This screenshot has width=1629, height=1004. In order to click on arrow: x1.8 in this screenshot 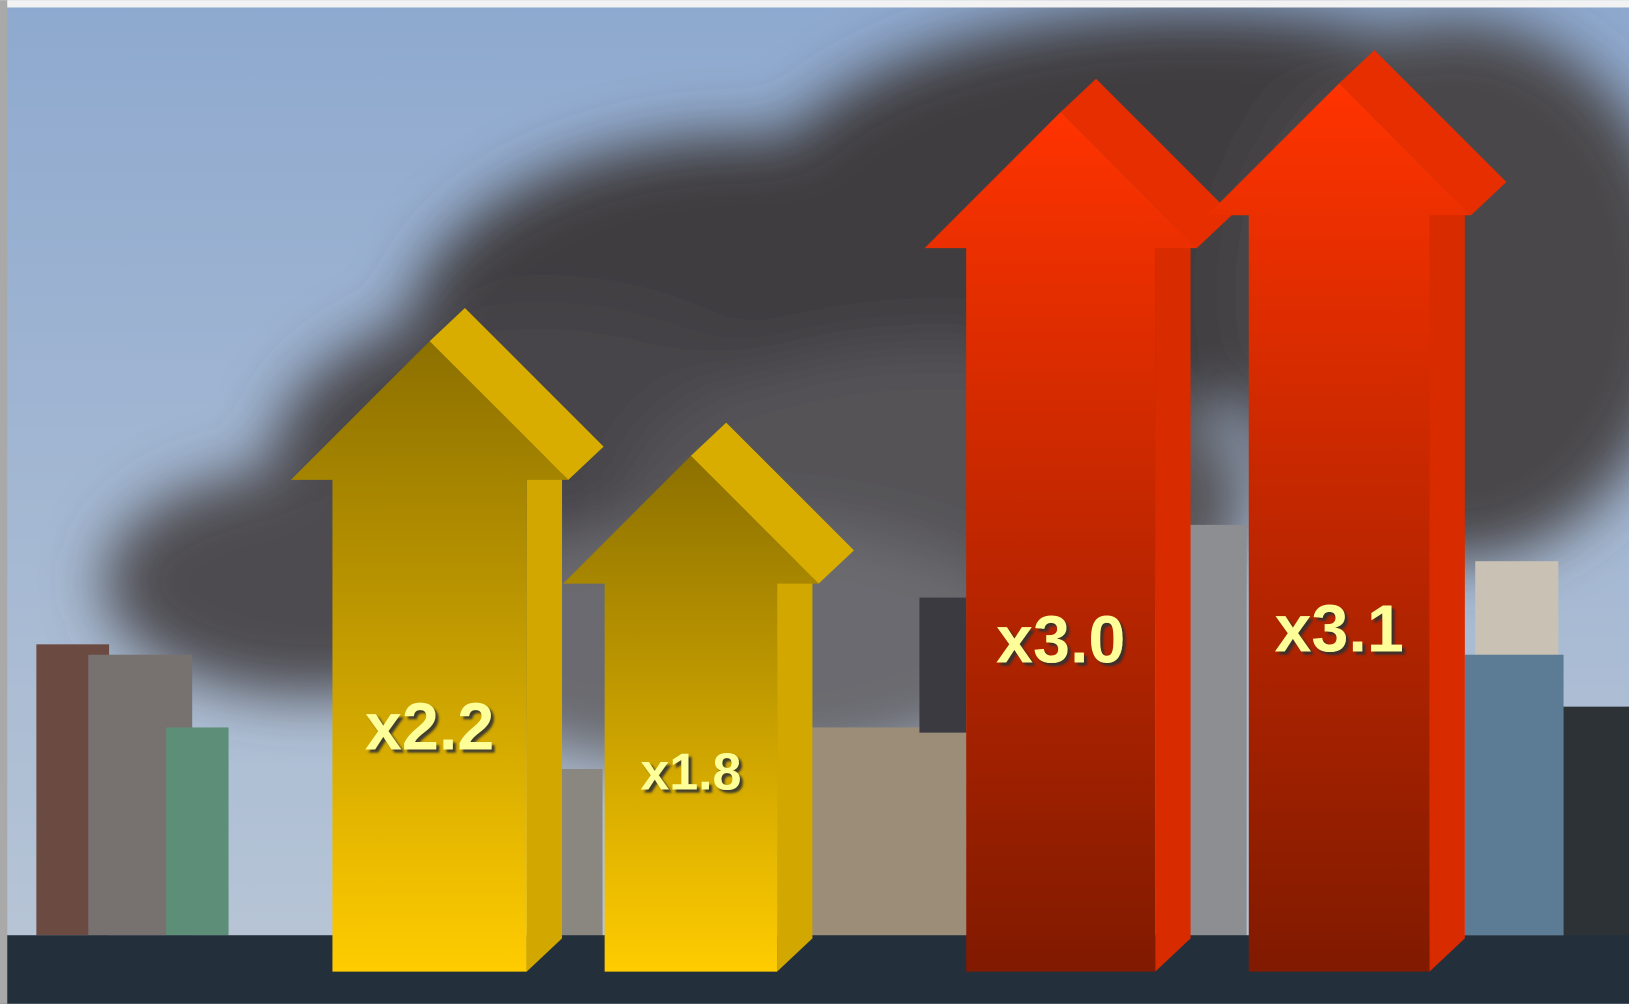, I will do `click(708, 697)`.